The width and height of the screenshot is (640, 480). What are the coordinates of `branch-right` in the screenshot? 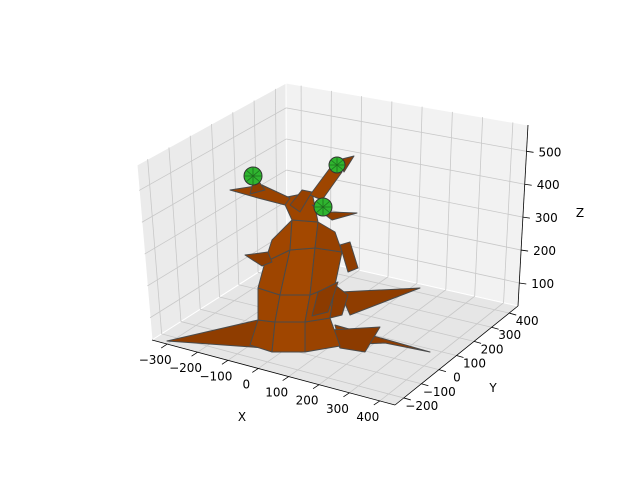 It's located at (326, 184).